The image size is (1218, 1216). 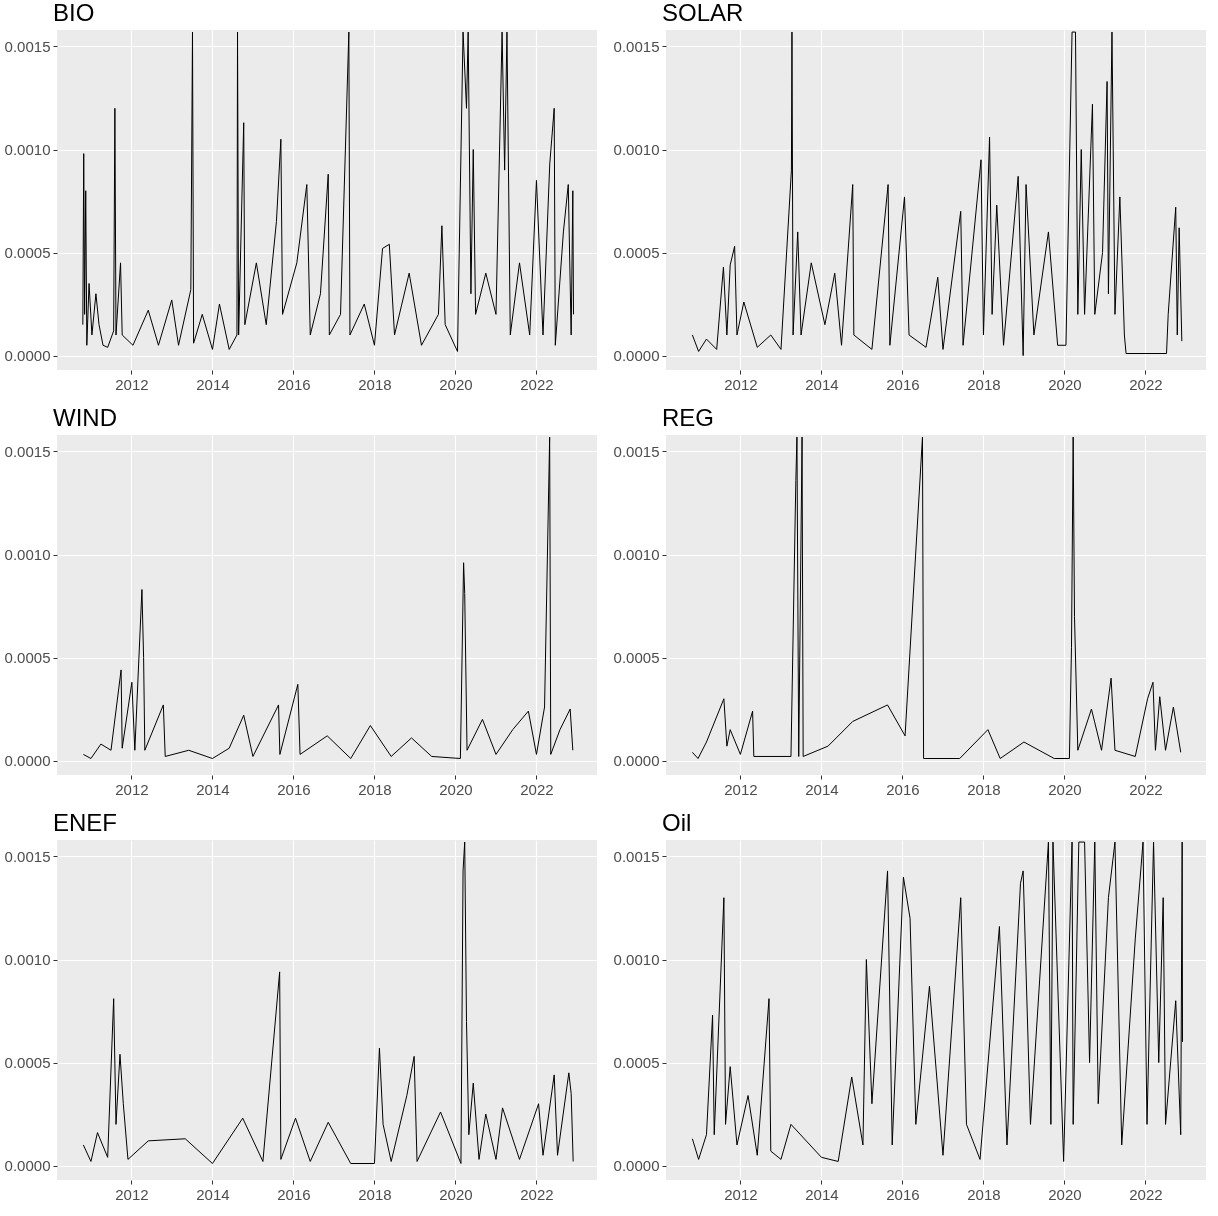 What do you see at coordinates (85, 822) in the screenshot?
I see `chart-title: ENEF` at bounding box center [85, 822].